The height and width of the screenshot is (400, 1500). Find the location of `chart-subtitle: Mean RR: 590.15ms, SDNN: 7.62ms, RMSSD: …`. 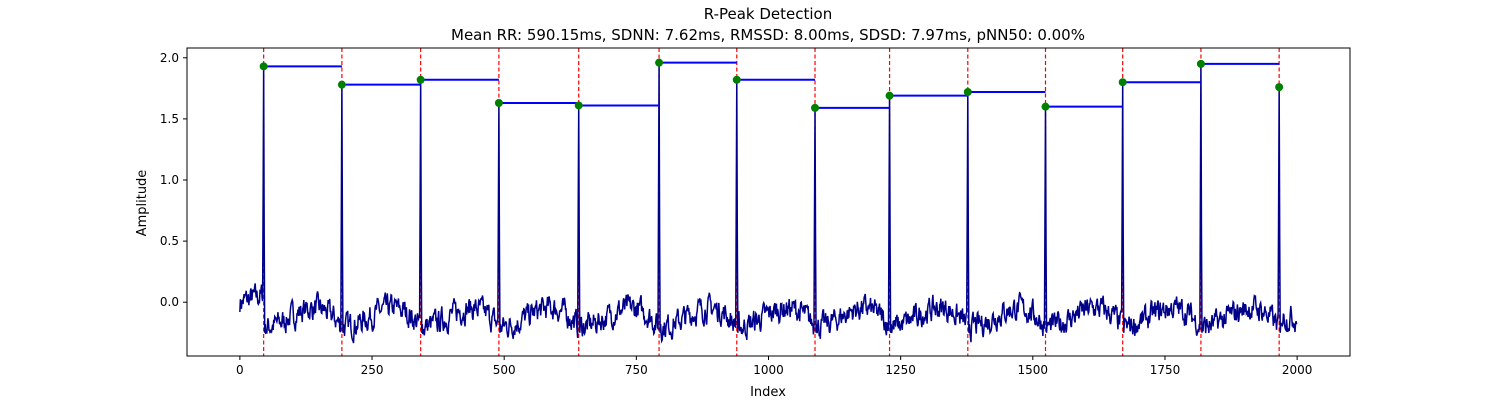

chart-subtitle: Mean RR: 590.15ms, SDNN: 7.62ms, RMSSD: … is located at coordinates (768, 35).